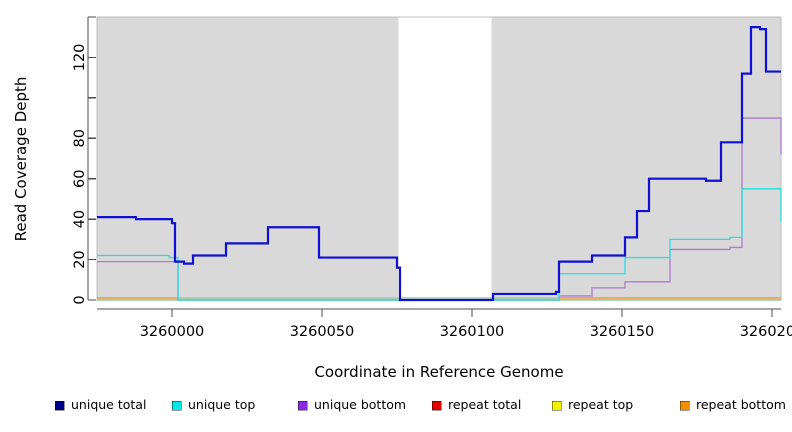 The image size is (792, 432). Describe the element at coordinates (80, 219) in the screenshot. I see `y-tick-label: 40` at that location.